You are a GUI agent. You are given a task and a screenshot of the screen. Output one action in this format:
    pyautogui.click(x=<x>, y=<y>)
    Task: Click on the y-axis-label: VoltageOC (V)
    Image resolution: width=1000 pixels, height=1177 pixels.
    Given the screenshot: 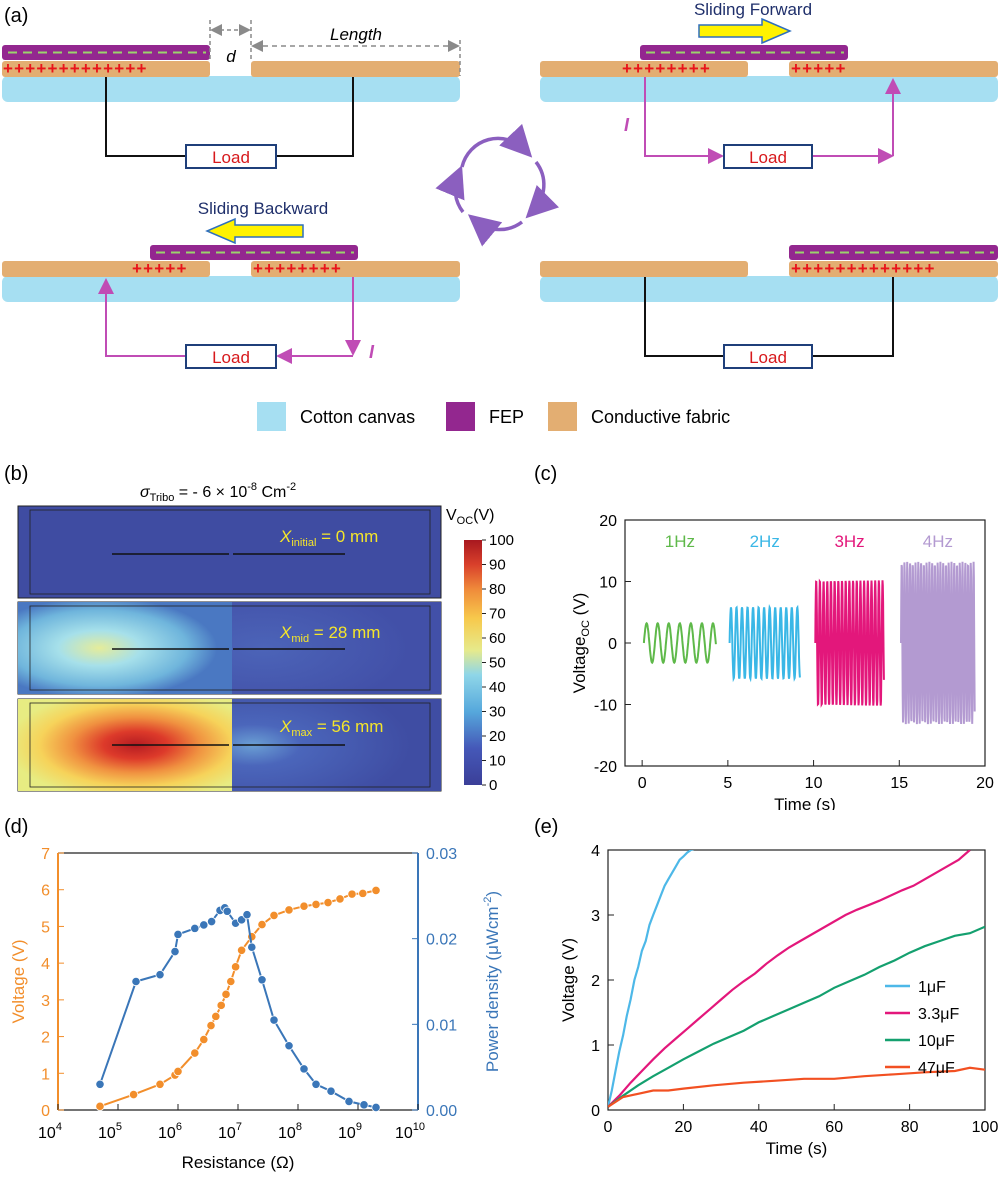 What is the action you would take?
    pyautogui.click(x=581, y=643)
    